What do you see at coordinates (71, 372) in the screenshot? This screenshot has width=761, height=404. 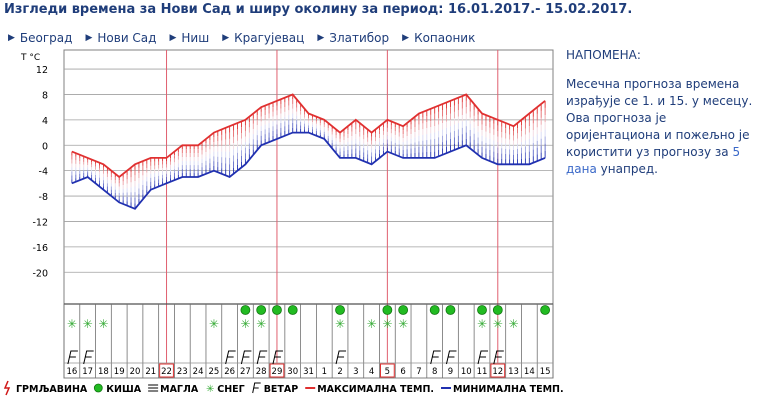 I see `day-label: 16` at bounding box center [71, 372].